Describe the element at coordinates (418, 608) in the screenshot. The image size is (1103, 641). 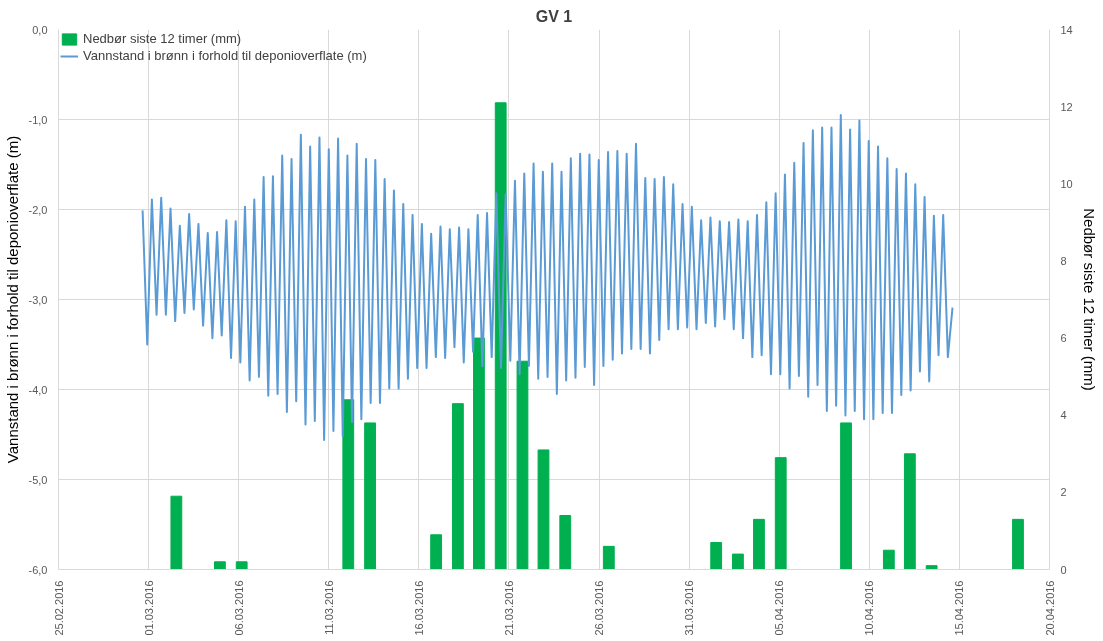
I see `x-tick-label: 16.03.2016` at that location.